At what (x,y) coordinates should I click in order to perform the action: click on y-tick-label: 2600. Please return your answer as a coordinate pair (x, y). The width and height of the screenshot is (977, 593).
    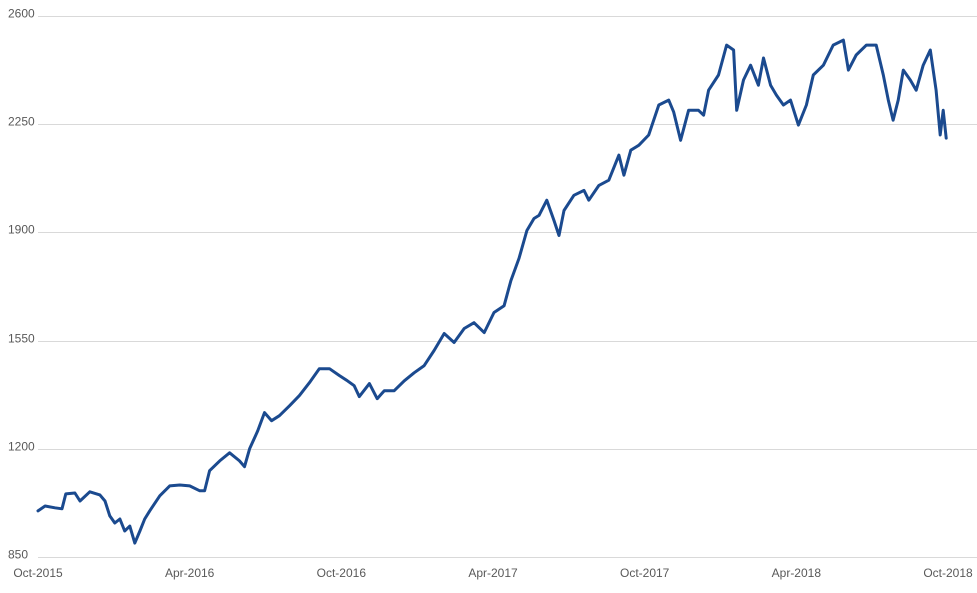
    Looking at the image, I should click on (21, 14).